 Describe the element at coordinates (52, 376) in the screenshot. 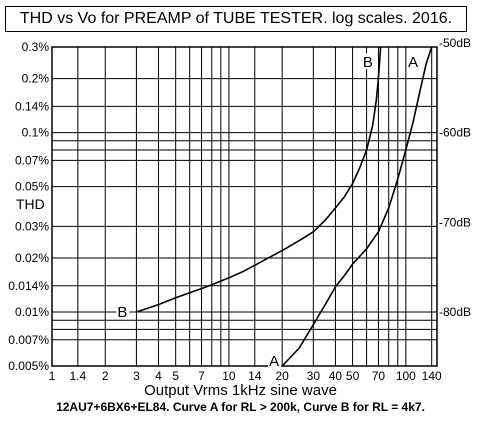

I see `x-tick-label: 1` at that location.